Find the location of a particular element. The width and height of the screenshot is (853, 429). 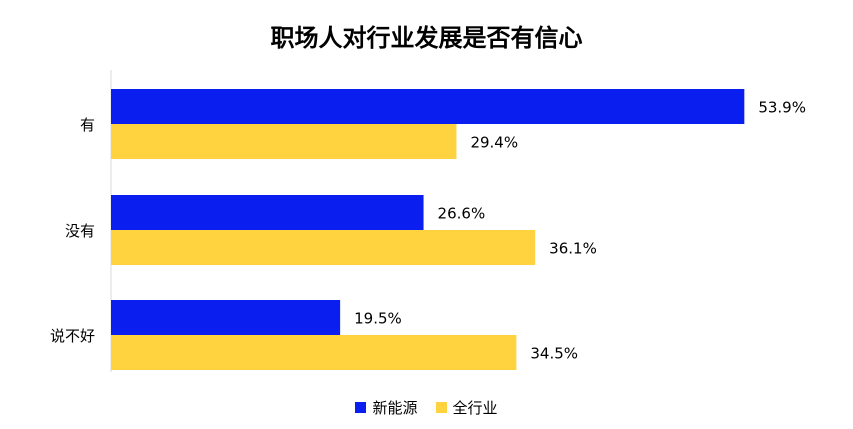

category-label: 说不好 is located at coordinates (72, 336).